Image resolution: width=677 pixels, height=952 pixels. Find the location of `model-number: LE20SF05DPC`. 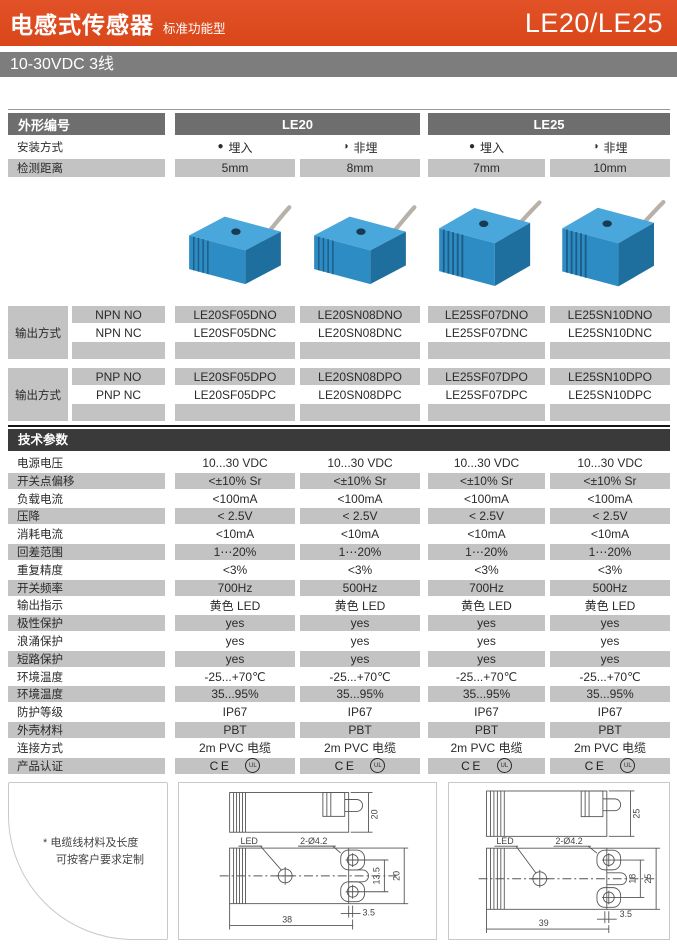

model-number: LE20SF05DPC is located at coordinates (235, 394).